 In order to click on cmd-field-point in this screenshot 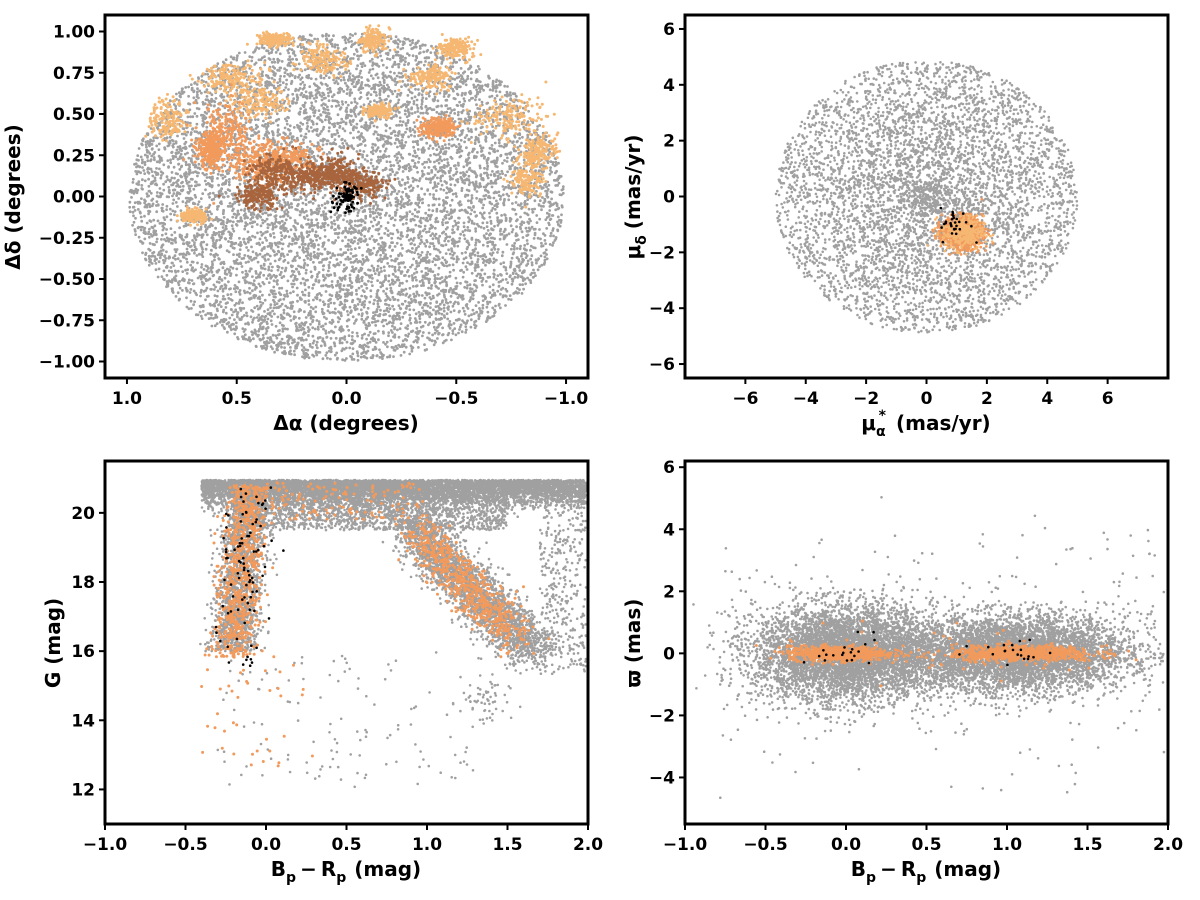, I will do `click(393, 633)`.